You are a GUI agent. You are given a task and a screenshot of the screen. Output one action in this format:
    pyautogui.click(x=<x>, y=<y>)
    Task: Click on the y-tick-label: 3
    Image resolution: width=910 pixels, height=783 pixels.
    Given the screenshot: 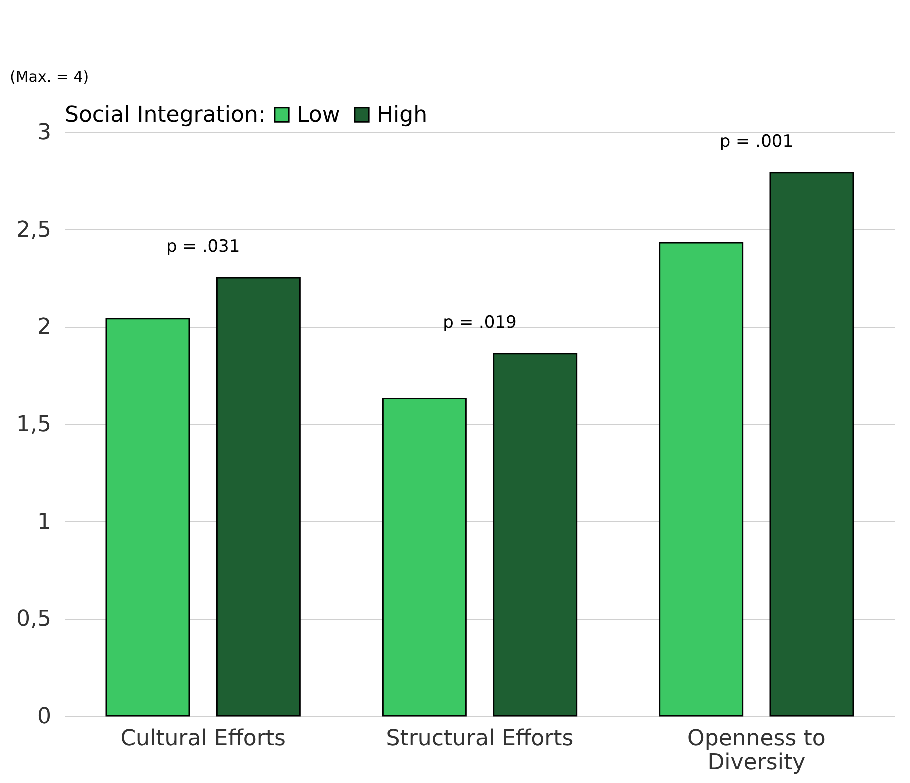 What is the action you would take?
    pyautogui.click(x=45, y=133)
    